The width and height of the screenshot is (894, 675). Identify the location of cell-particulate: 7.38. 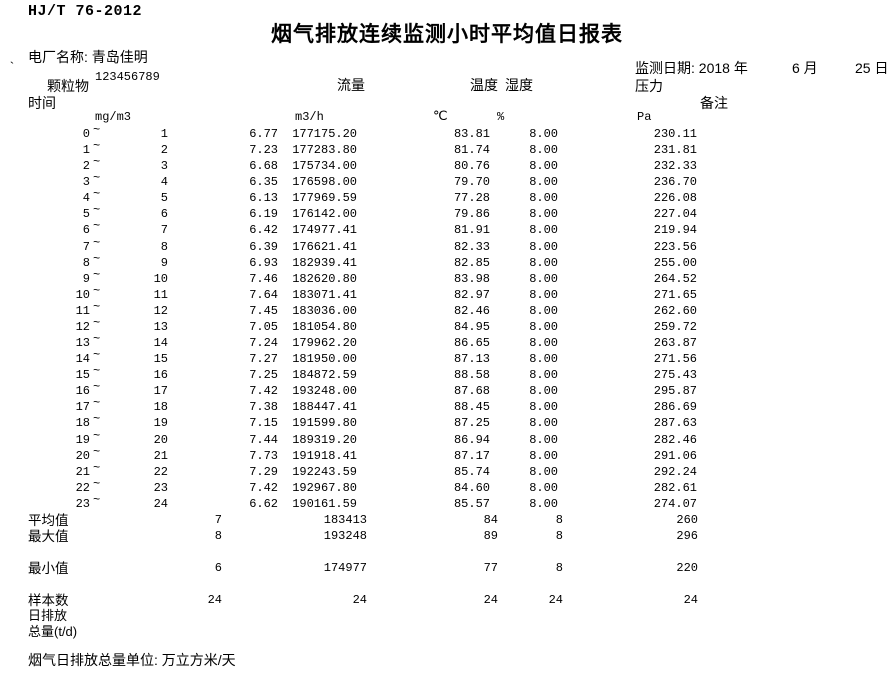
(263, 407).